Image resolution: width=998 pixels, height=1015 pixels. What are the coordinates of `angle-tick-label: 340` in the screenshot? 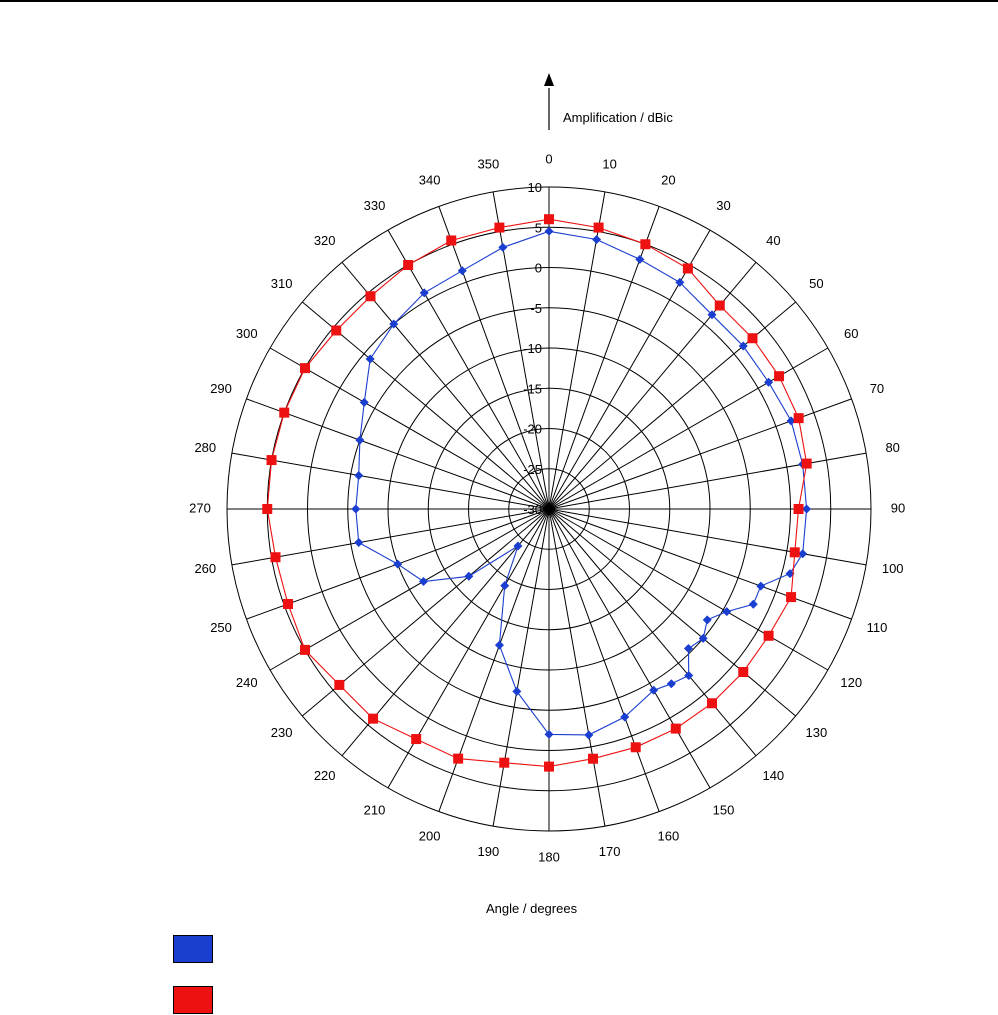 It's located at (430, 179).